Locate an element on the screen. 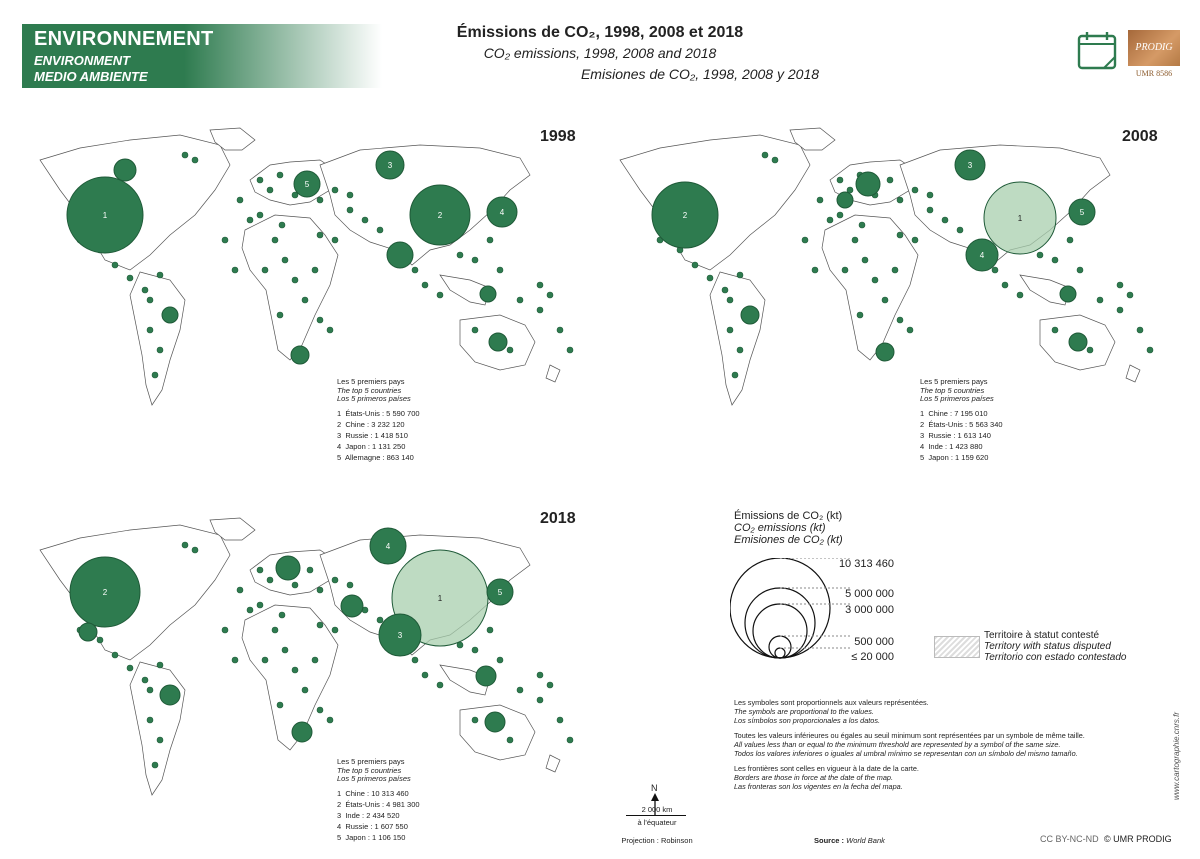 The width and height of the screenshot is (1200, 859). website: www.cartographie.cnrs.fr is located at coordinates (1176, 755).